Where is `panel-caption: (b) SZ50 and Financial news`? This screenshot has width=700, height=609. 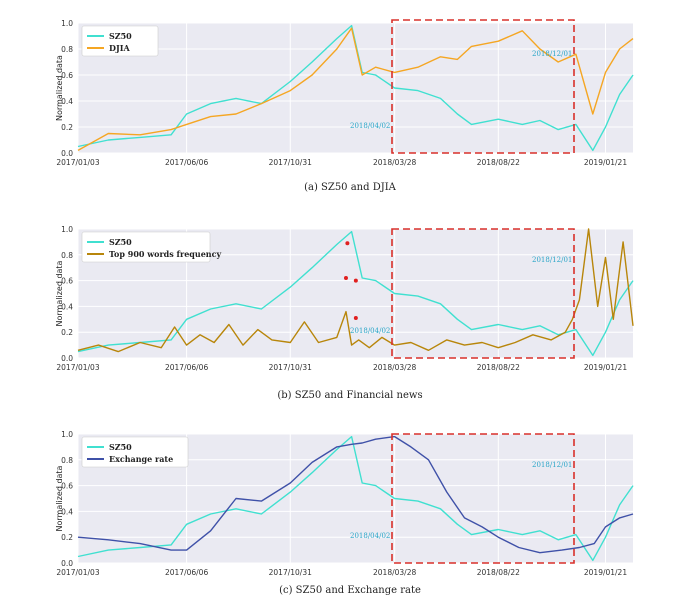 panel-caption: (b) SZ50 and Financial news is located at coordinates (349, 395).